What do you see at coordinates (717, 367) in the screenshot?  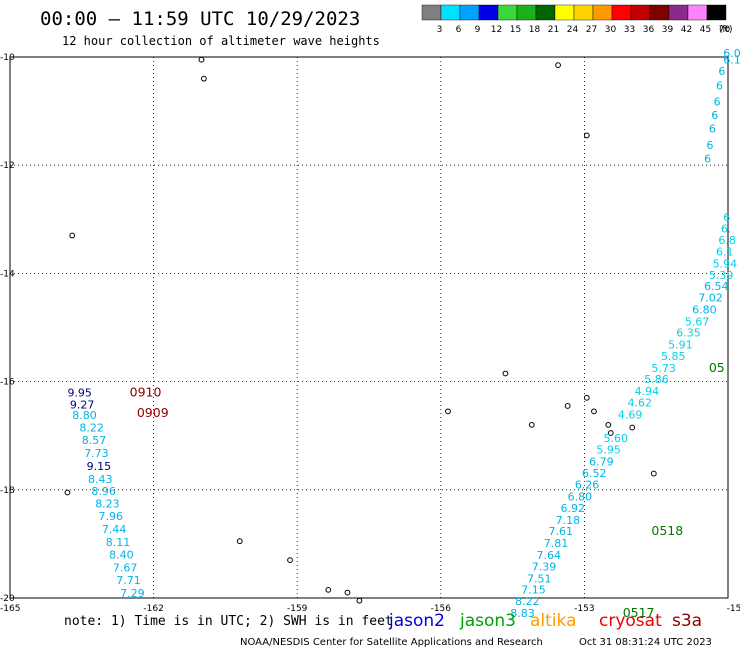 I see `time-label: 05` at bounding box center [717, 367].